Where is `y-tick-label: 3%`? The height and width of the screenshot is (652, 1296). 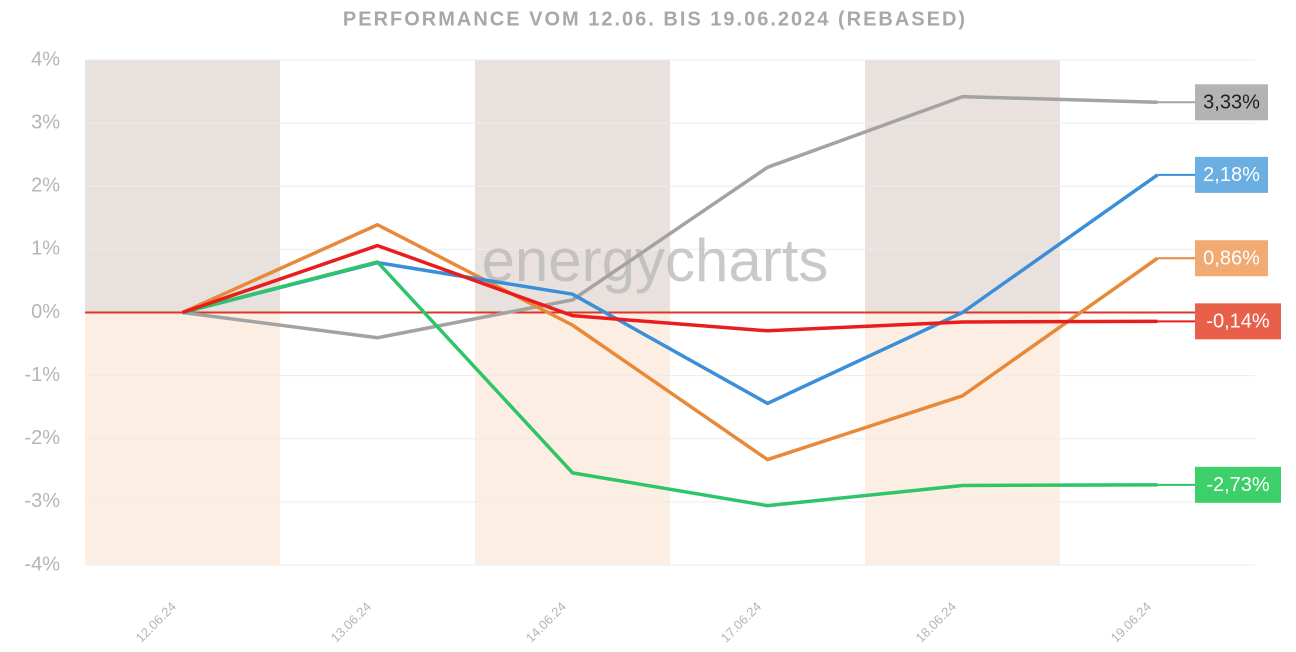 y-tick-label: 3% is located at coordinates (45, 122).